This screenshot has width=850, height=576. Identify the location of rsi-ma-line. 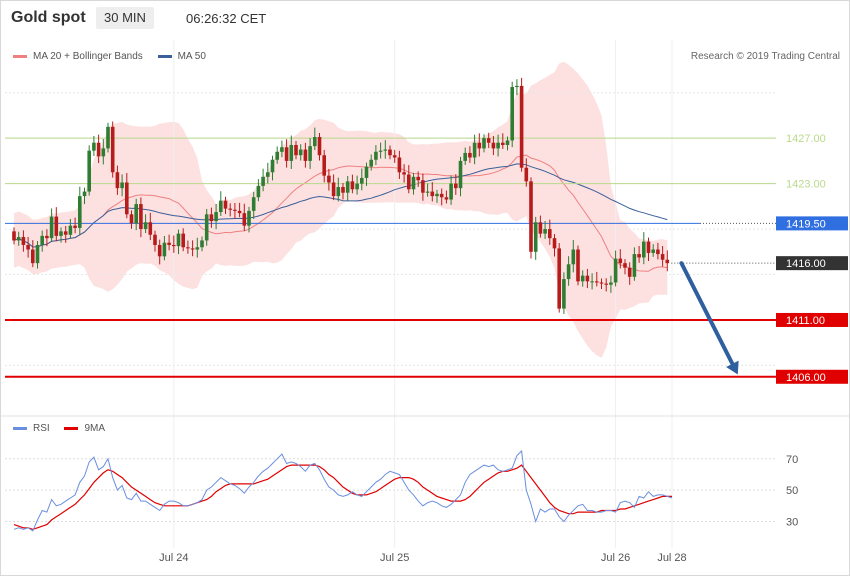
(342, 497).